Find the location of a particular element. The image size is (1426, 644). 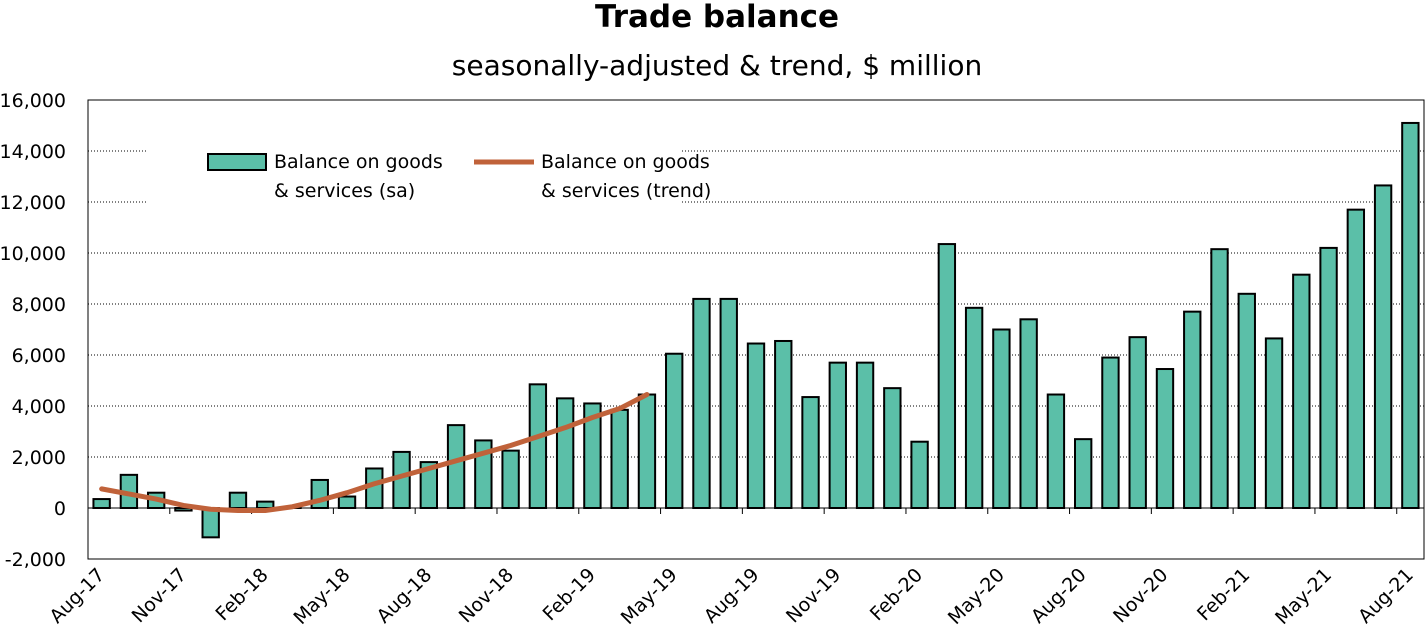

x-tick-label: Aug-17 is located at coordinates (77, 596).